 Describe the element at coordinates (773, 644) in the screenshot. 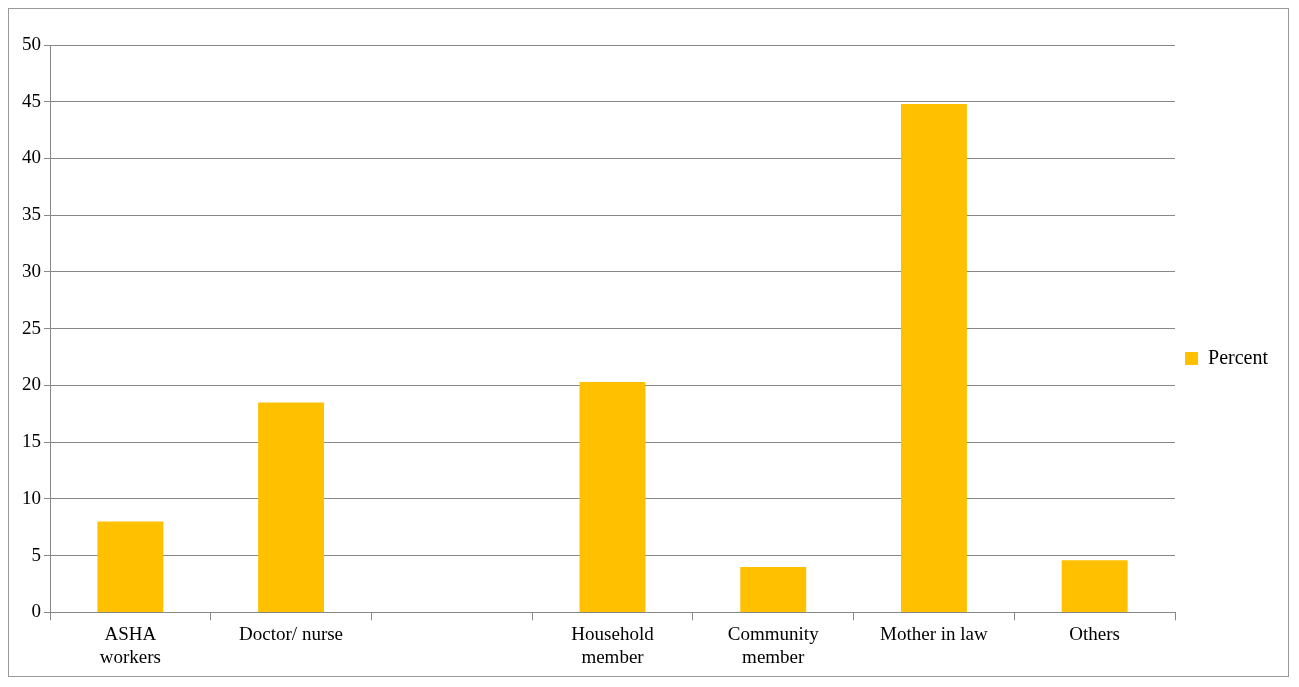

I see `x-tick-label: Community member` at that location.